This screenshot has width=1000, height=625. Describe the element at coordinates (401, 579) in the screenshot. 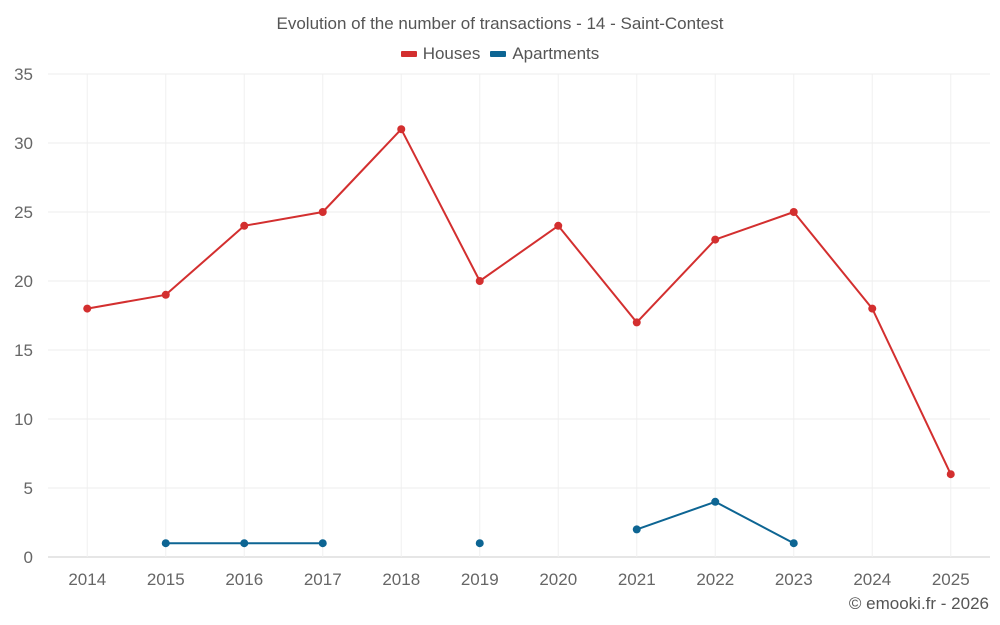

I see `x-tick-label: 2018` at that location.